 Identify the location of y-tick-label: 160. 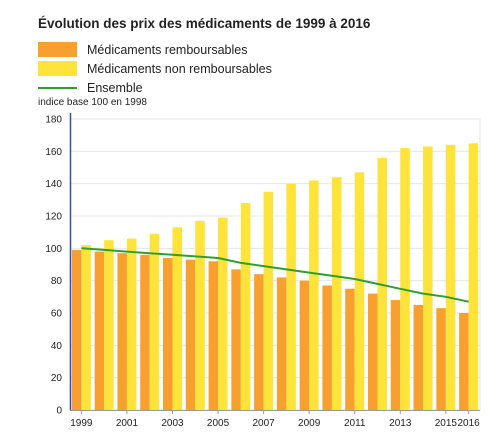
(53, 152).